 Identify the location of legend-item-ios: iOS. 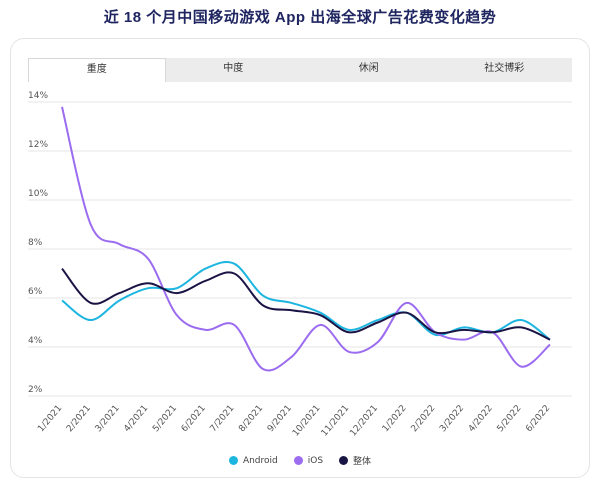
(308, 460).